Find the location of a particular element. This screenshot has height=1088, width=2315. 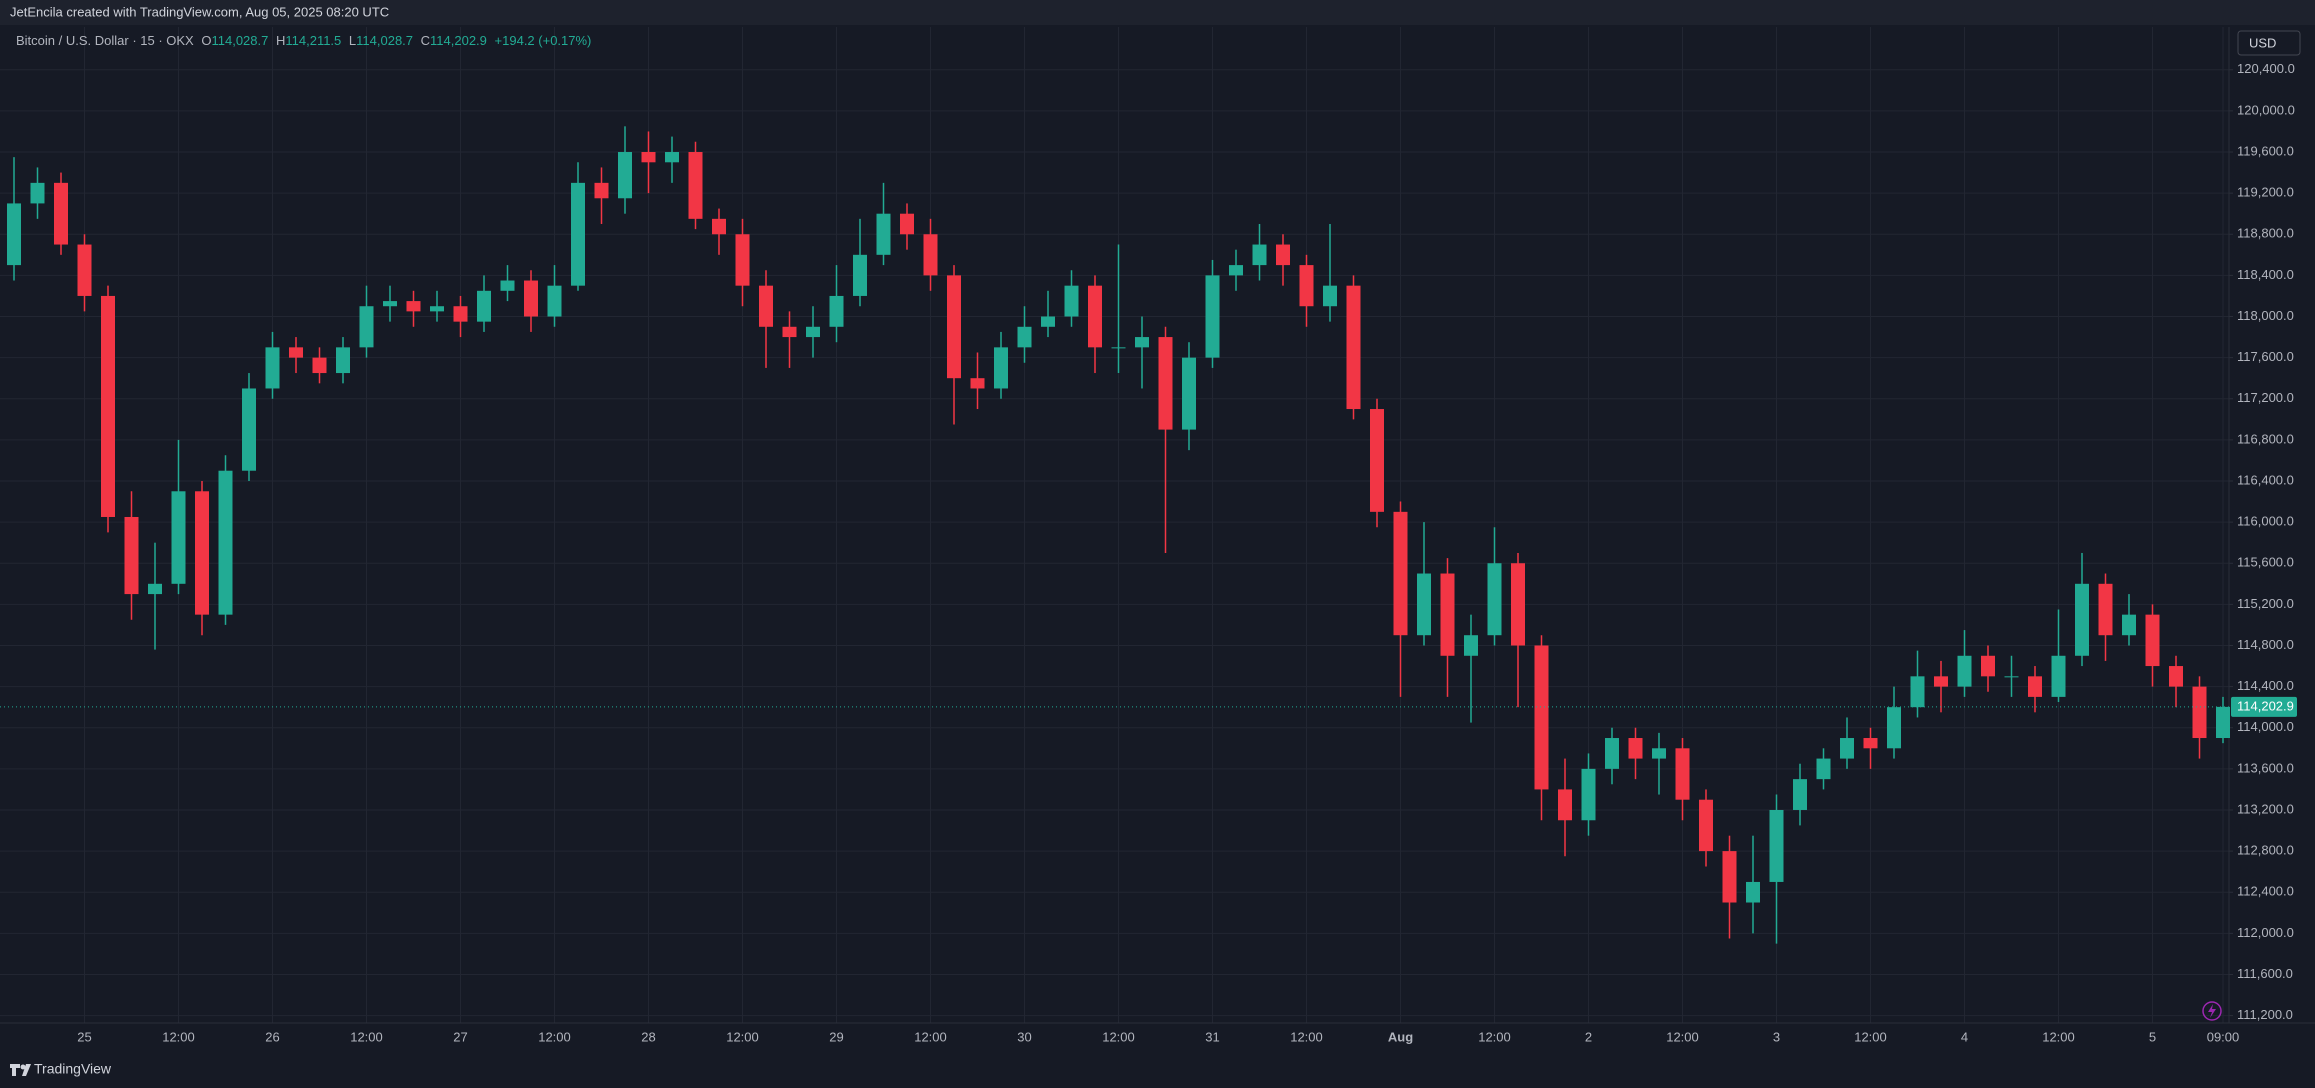

price-label: 114,202.9 is located at coordinates (2265, 705).